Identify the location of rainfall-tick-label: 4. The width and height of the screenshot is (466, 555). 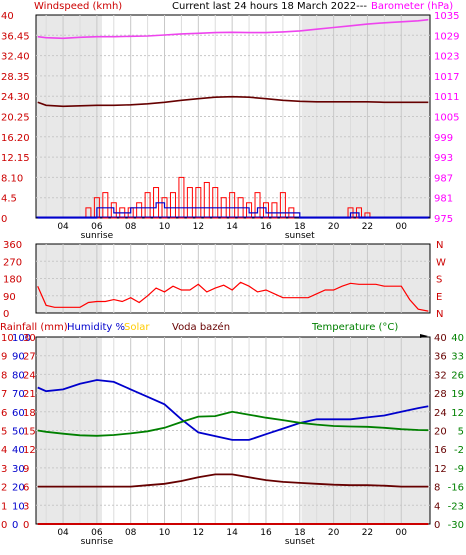
(4, 450).